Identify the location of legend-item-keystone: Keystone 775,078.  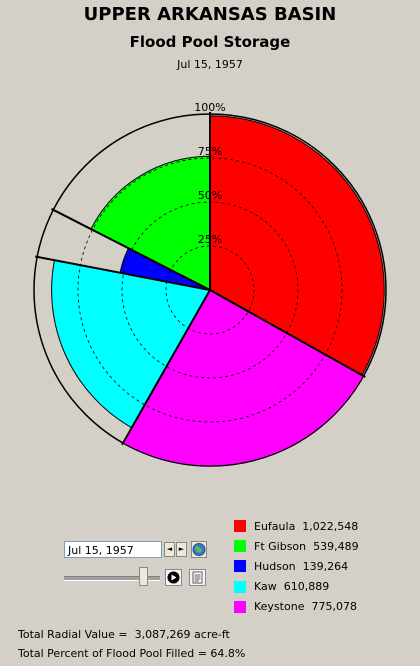
(296, 607).